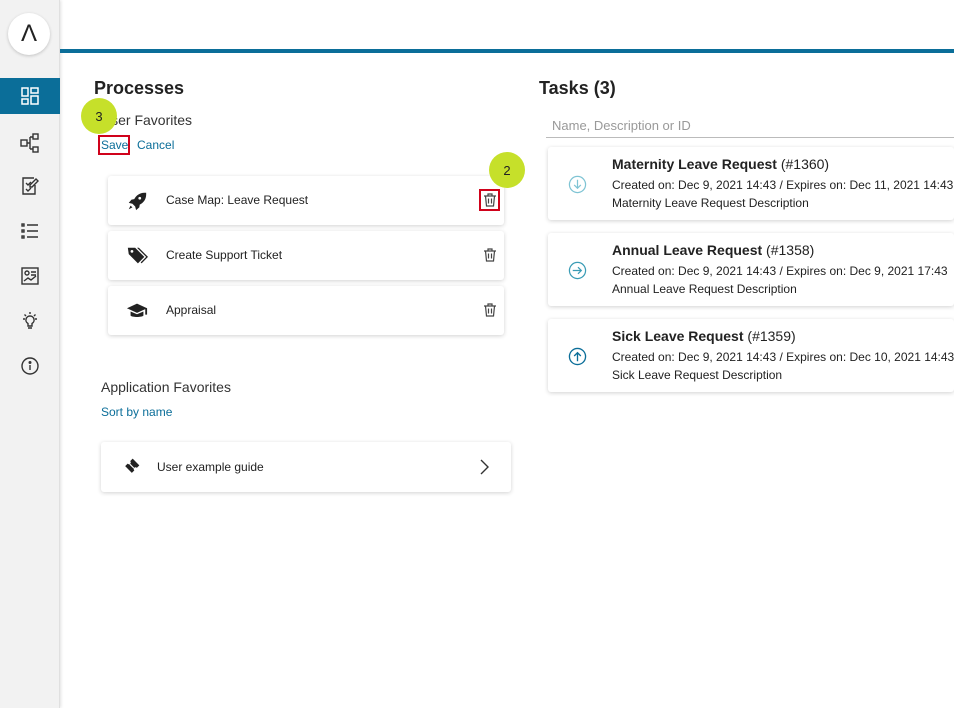 The width and height of the screenshot is (954, 708). I want to click on lightbulb-icon, so click(30, 320).